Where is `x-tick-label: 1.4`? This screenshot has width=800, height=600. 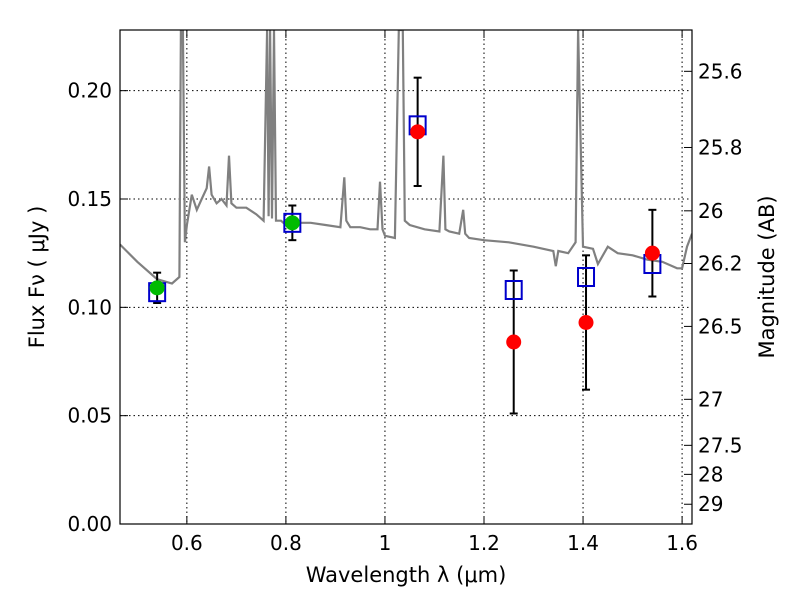 x-tick-label: 1.4 is located at coordinates (583, 543).